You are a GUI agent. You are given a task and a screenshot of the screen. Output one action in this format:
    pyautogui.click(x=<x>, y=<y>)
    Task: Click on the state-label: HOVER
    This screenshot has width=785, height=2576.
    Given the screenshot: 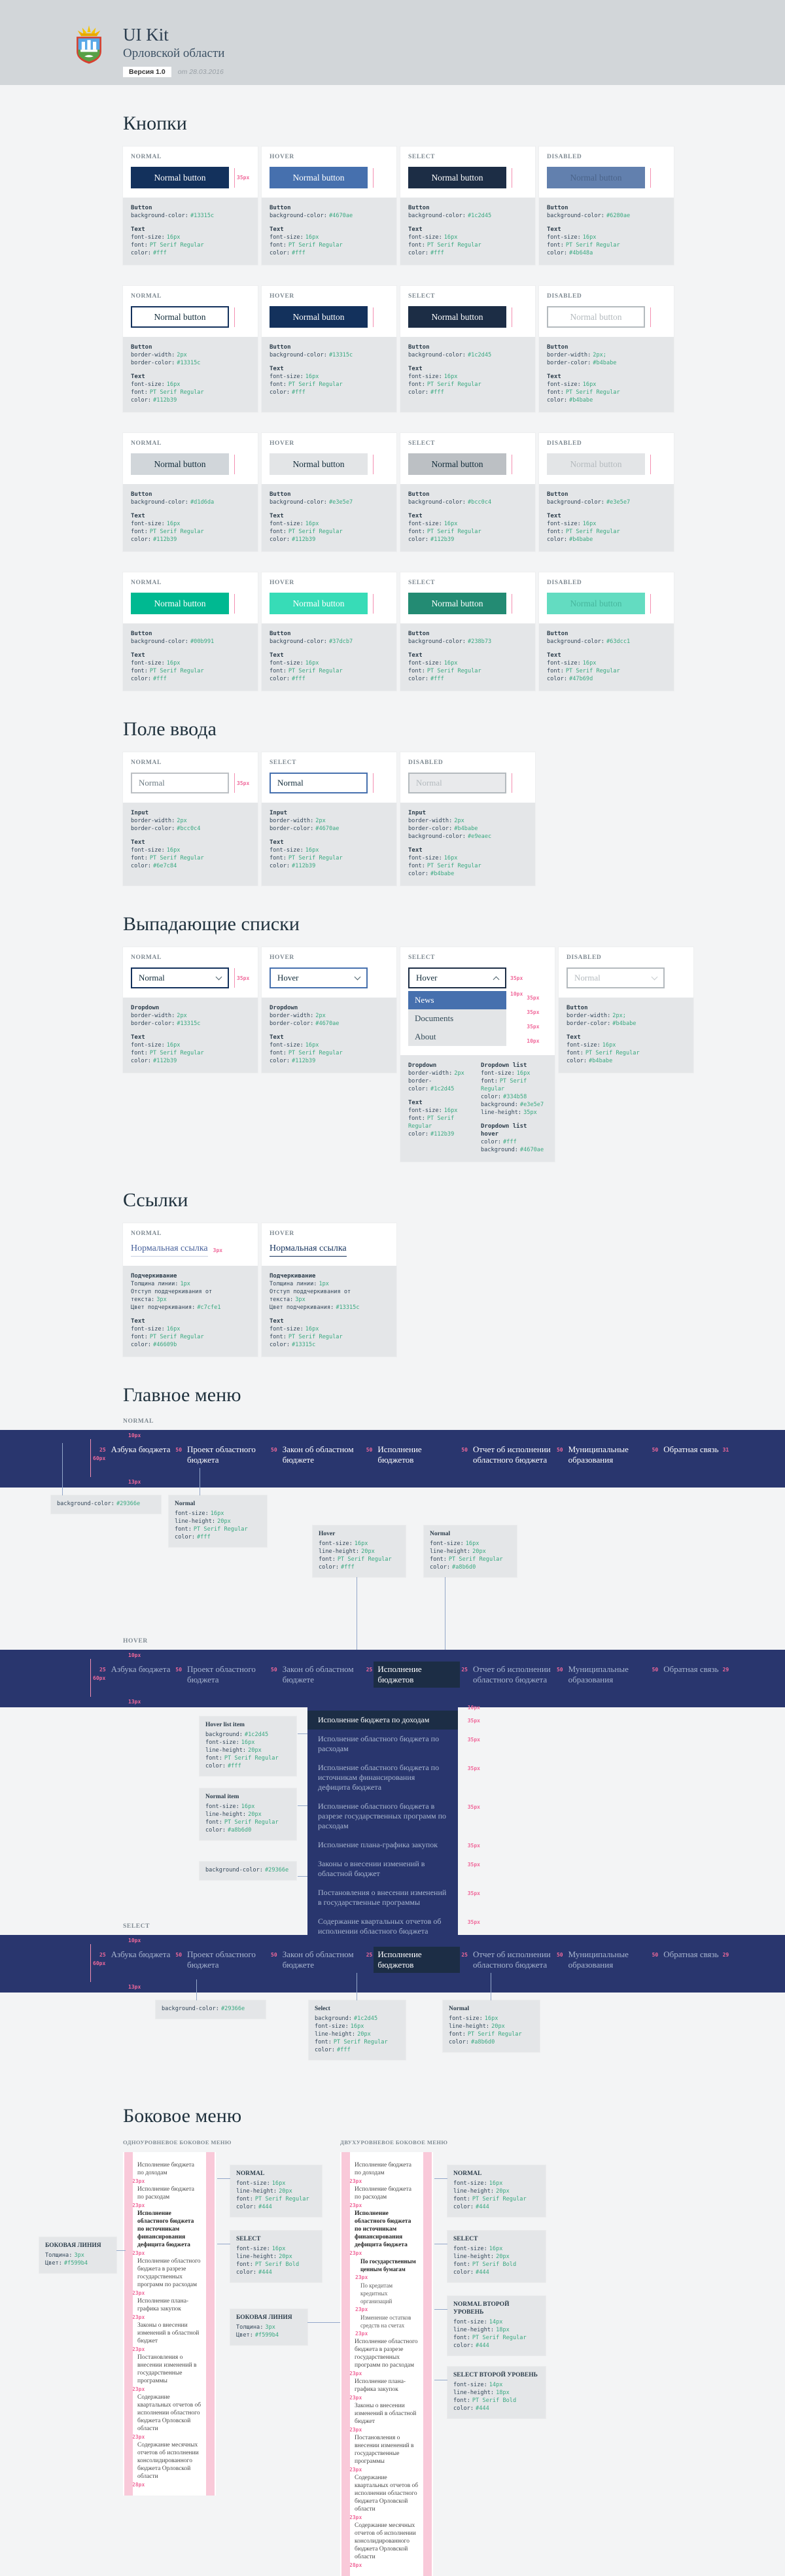 What is the action you would take?
    pyautogui.click(x=282, y=583)
    